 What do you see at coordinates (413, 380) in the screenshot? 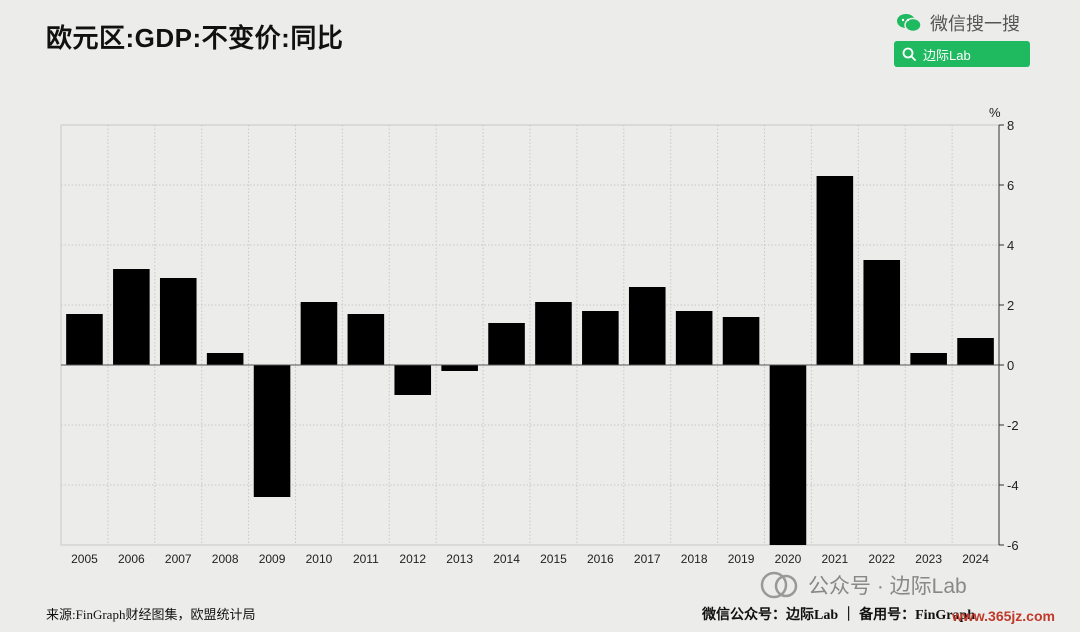
I see `bar-2012` at bounding box center [413, 380].